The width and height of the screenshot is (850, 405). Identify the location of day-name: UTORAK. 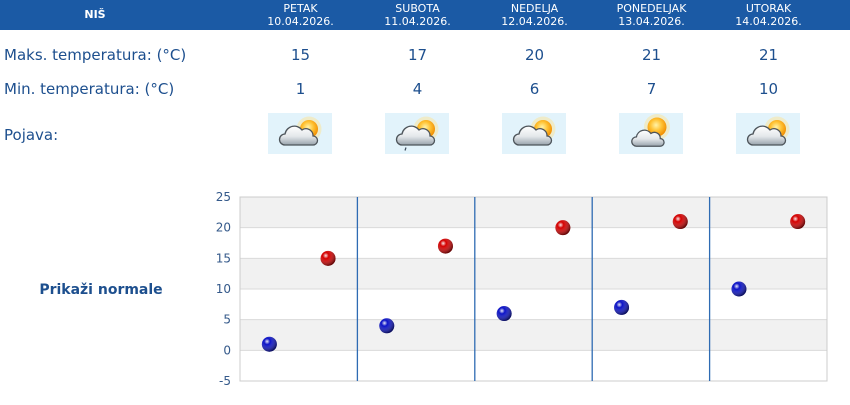
(768, 8).